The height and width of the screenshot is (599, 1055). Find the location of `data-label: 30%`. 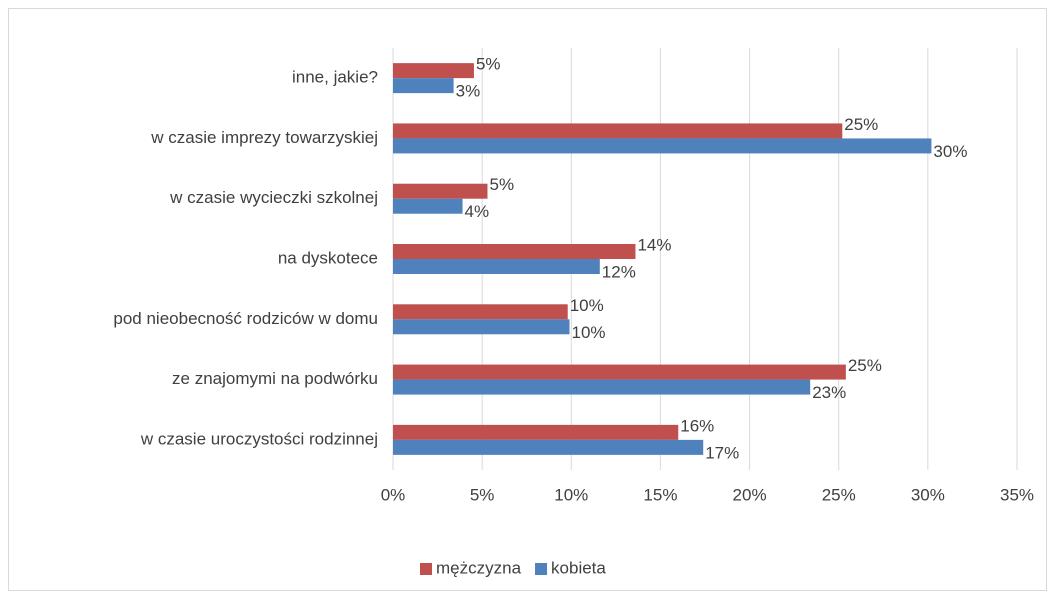

data-label: 30% is located at coordinates (950, 151).